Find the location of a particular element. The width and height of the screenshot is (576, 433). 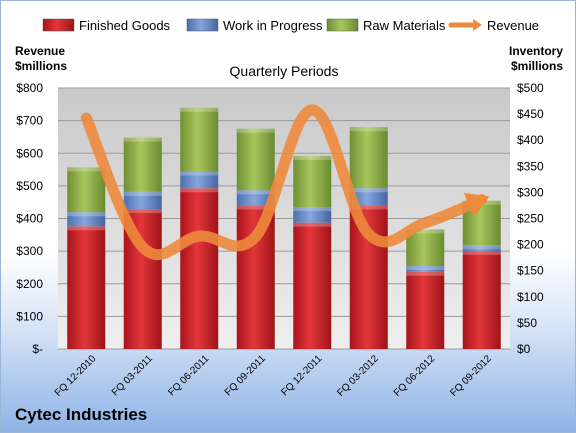

legend-label-revenue: Revenue is located at coordinates (513, 25).